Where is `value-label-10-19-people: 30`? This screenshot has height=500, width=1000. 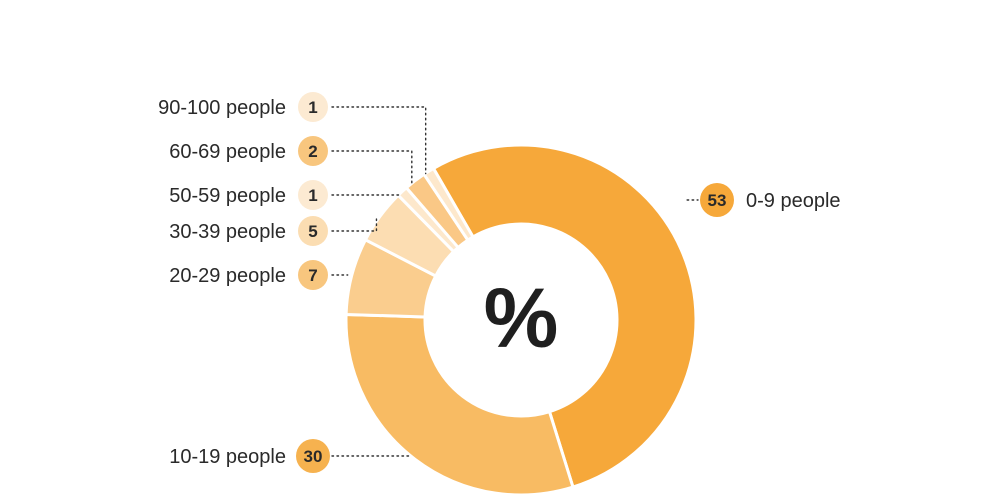 value-label-10-19-people: 30 is located at coordinates (313, 456).